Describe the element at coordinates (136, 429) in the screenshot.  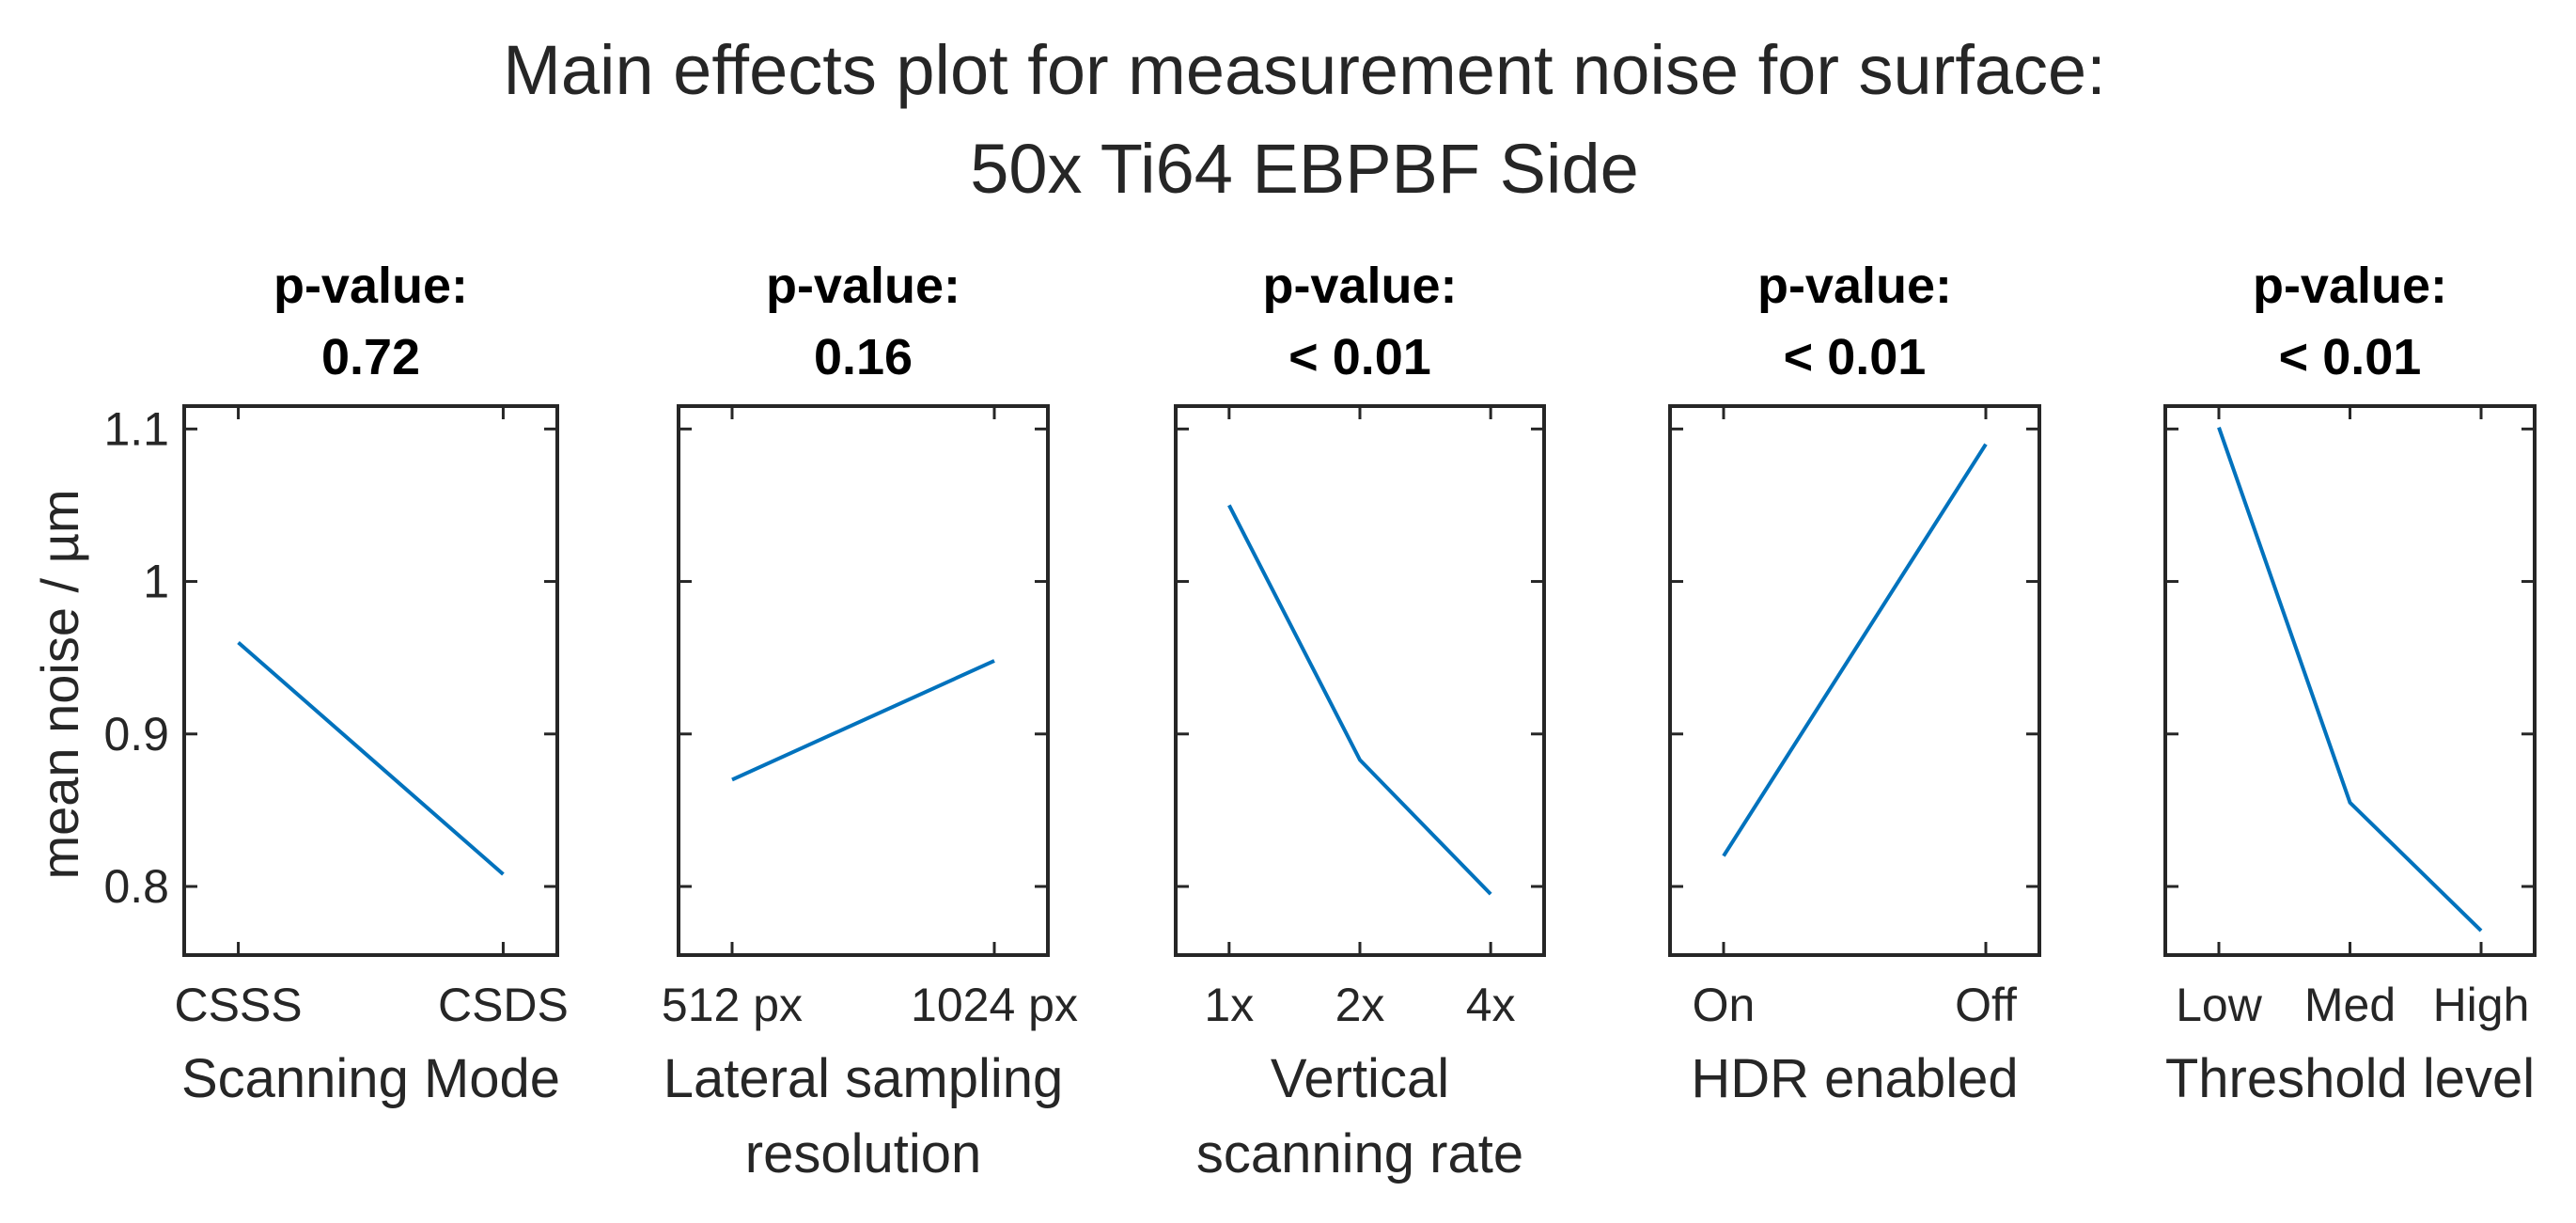
I see `y-tick-label: 1.1` at that location.